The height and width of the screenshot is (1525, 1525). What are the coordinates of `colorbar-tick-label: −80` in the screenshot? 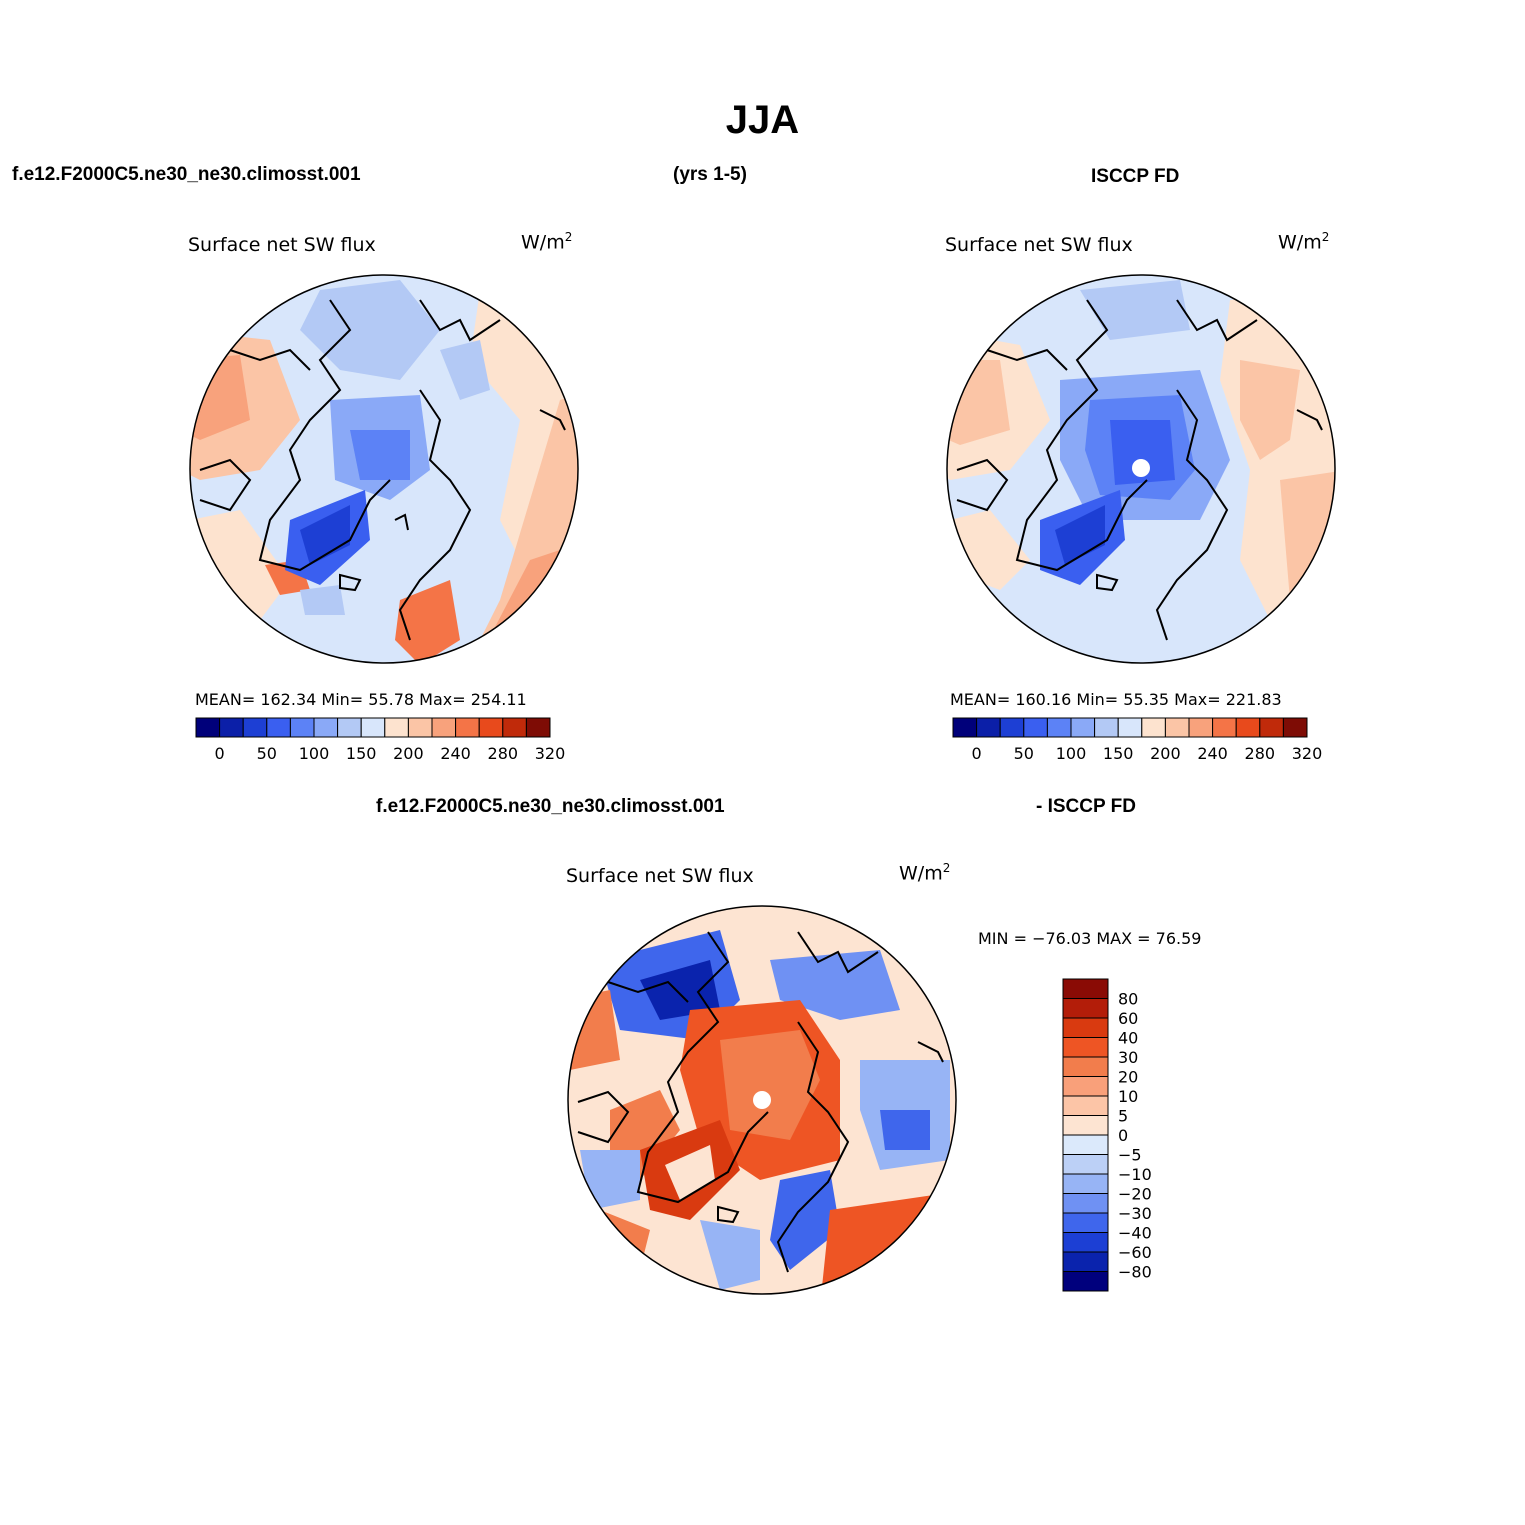 It's located at (1135, 1272).